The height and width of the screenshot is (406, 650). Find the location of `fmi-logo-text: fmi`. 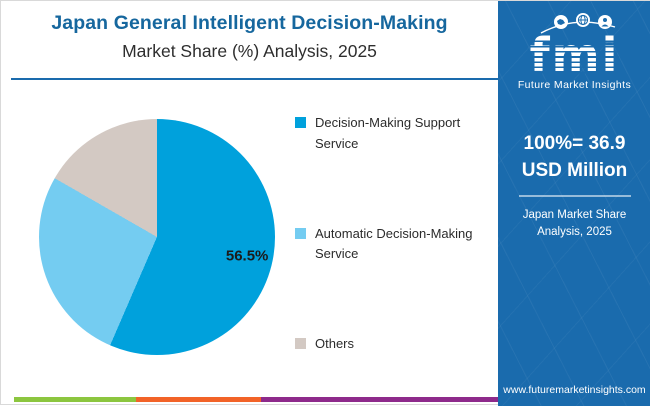

fmi-logo-text: fmi is located at coordinates (574, 55).